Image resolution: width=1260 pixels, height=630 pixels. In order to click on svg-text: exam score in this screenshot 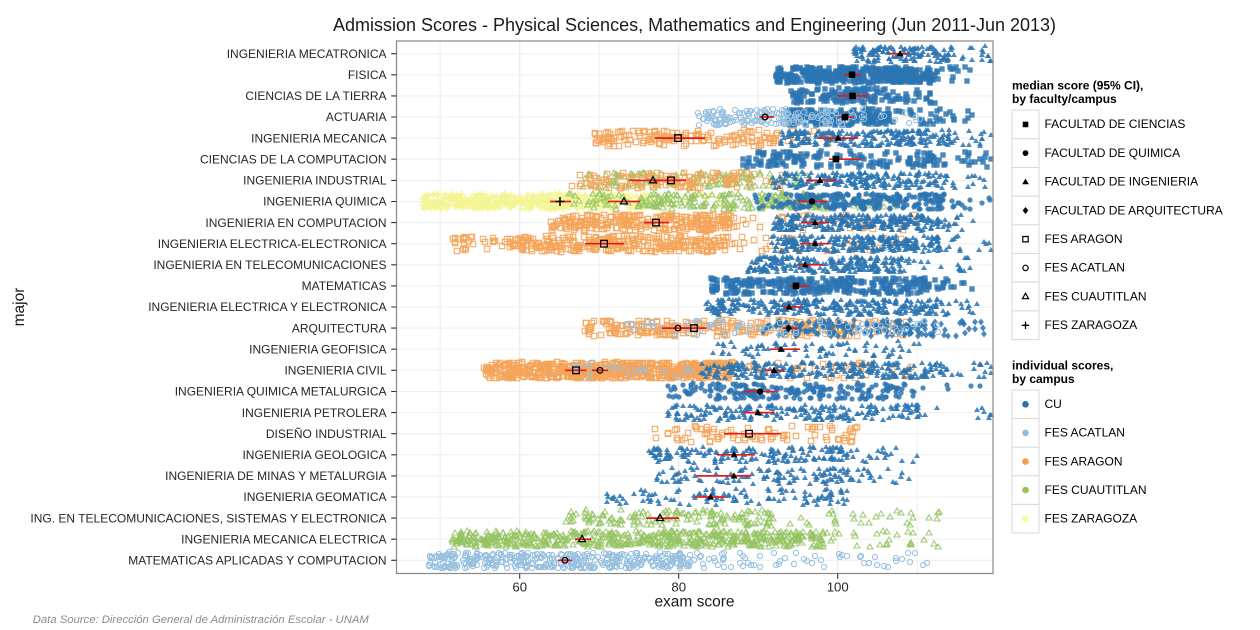, I will do `click(694, 602)`.